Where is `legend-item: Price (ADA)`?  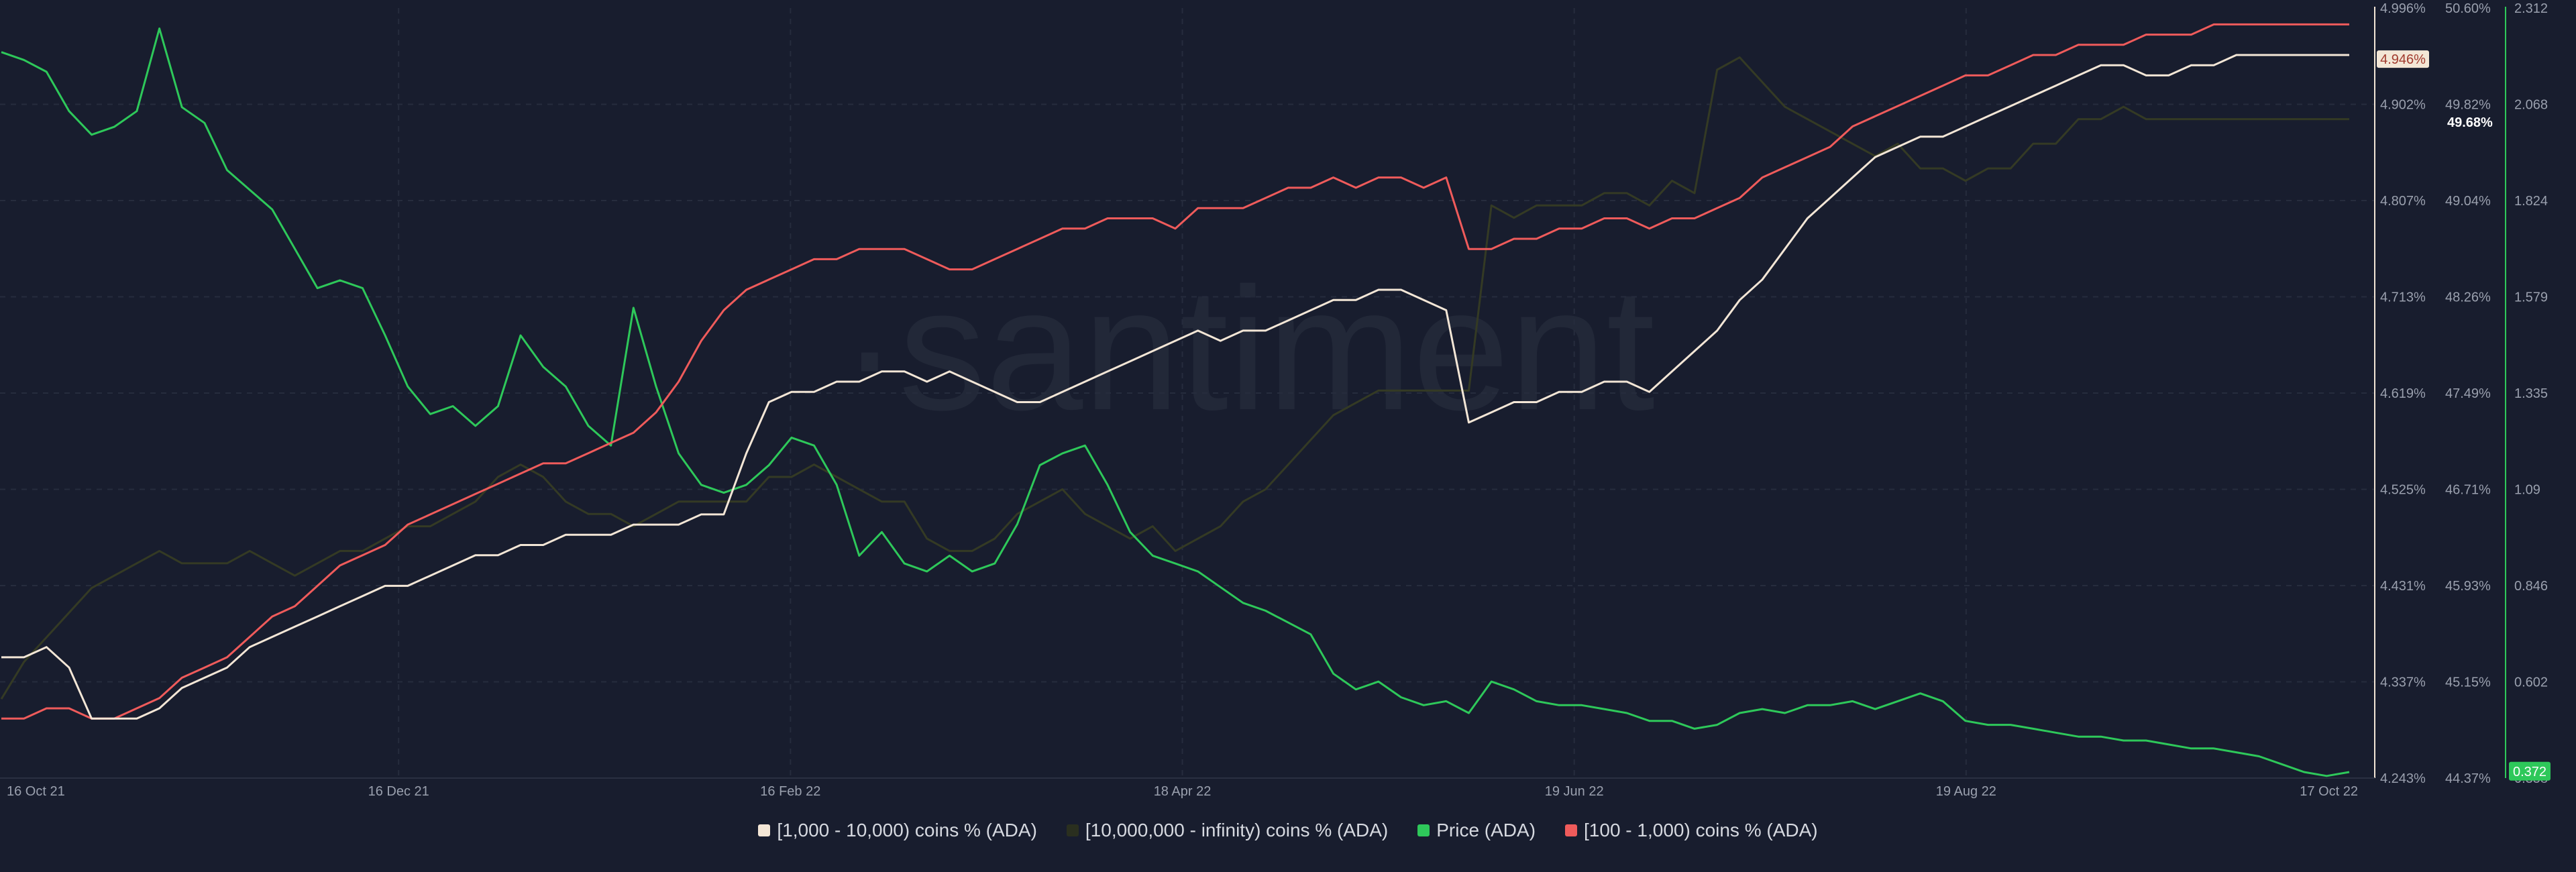 legend-item: Price (ADA) is located at coordinates (1476, 831).